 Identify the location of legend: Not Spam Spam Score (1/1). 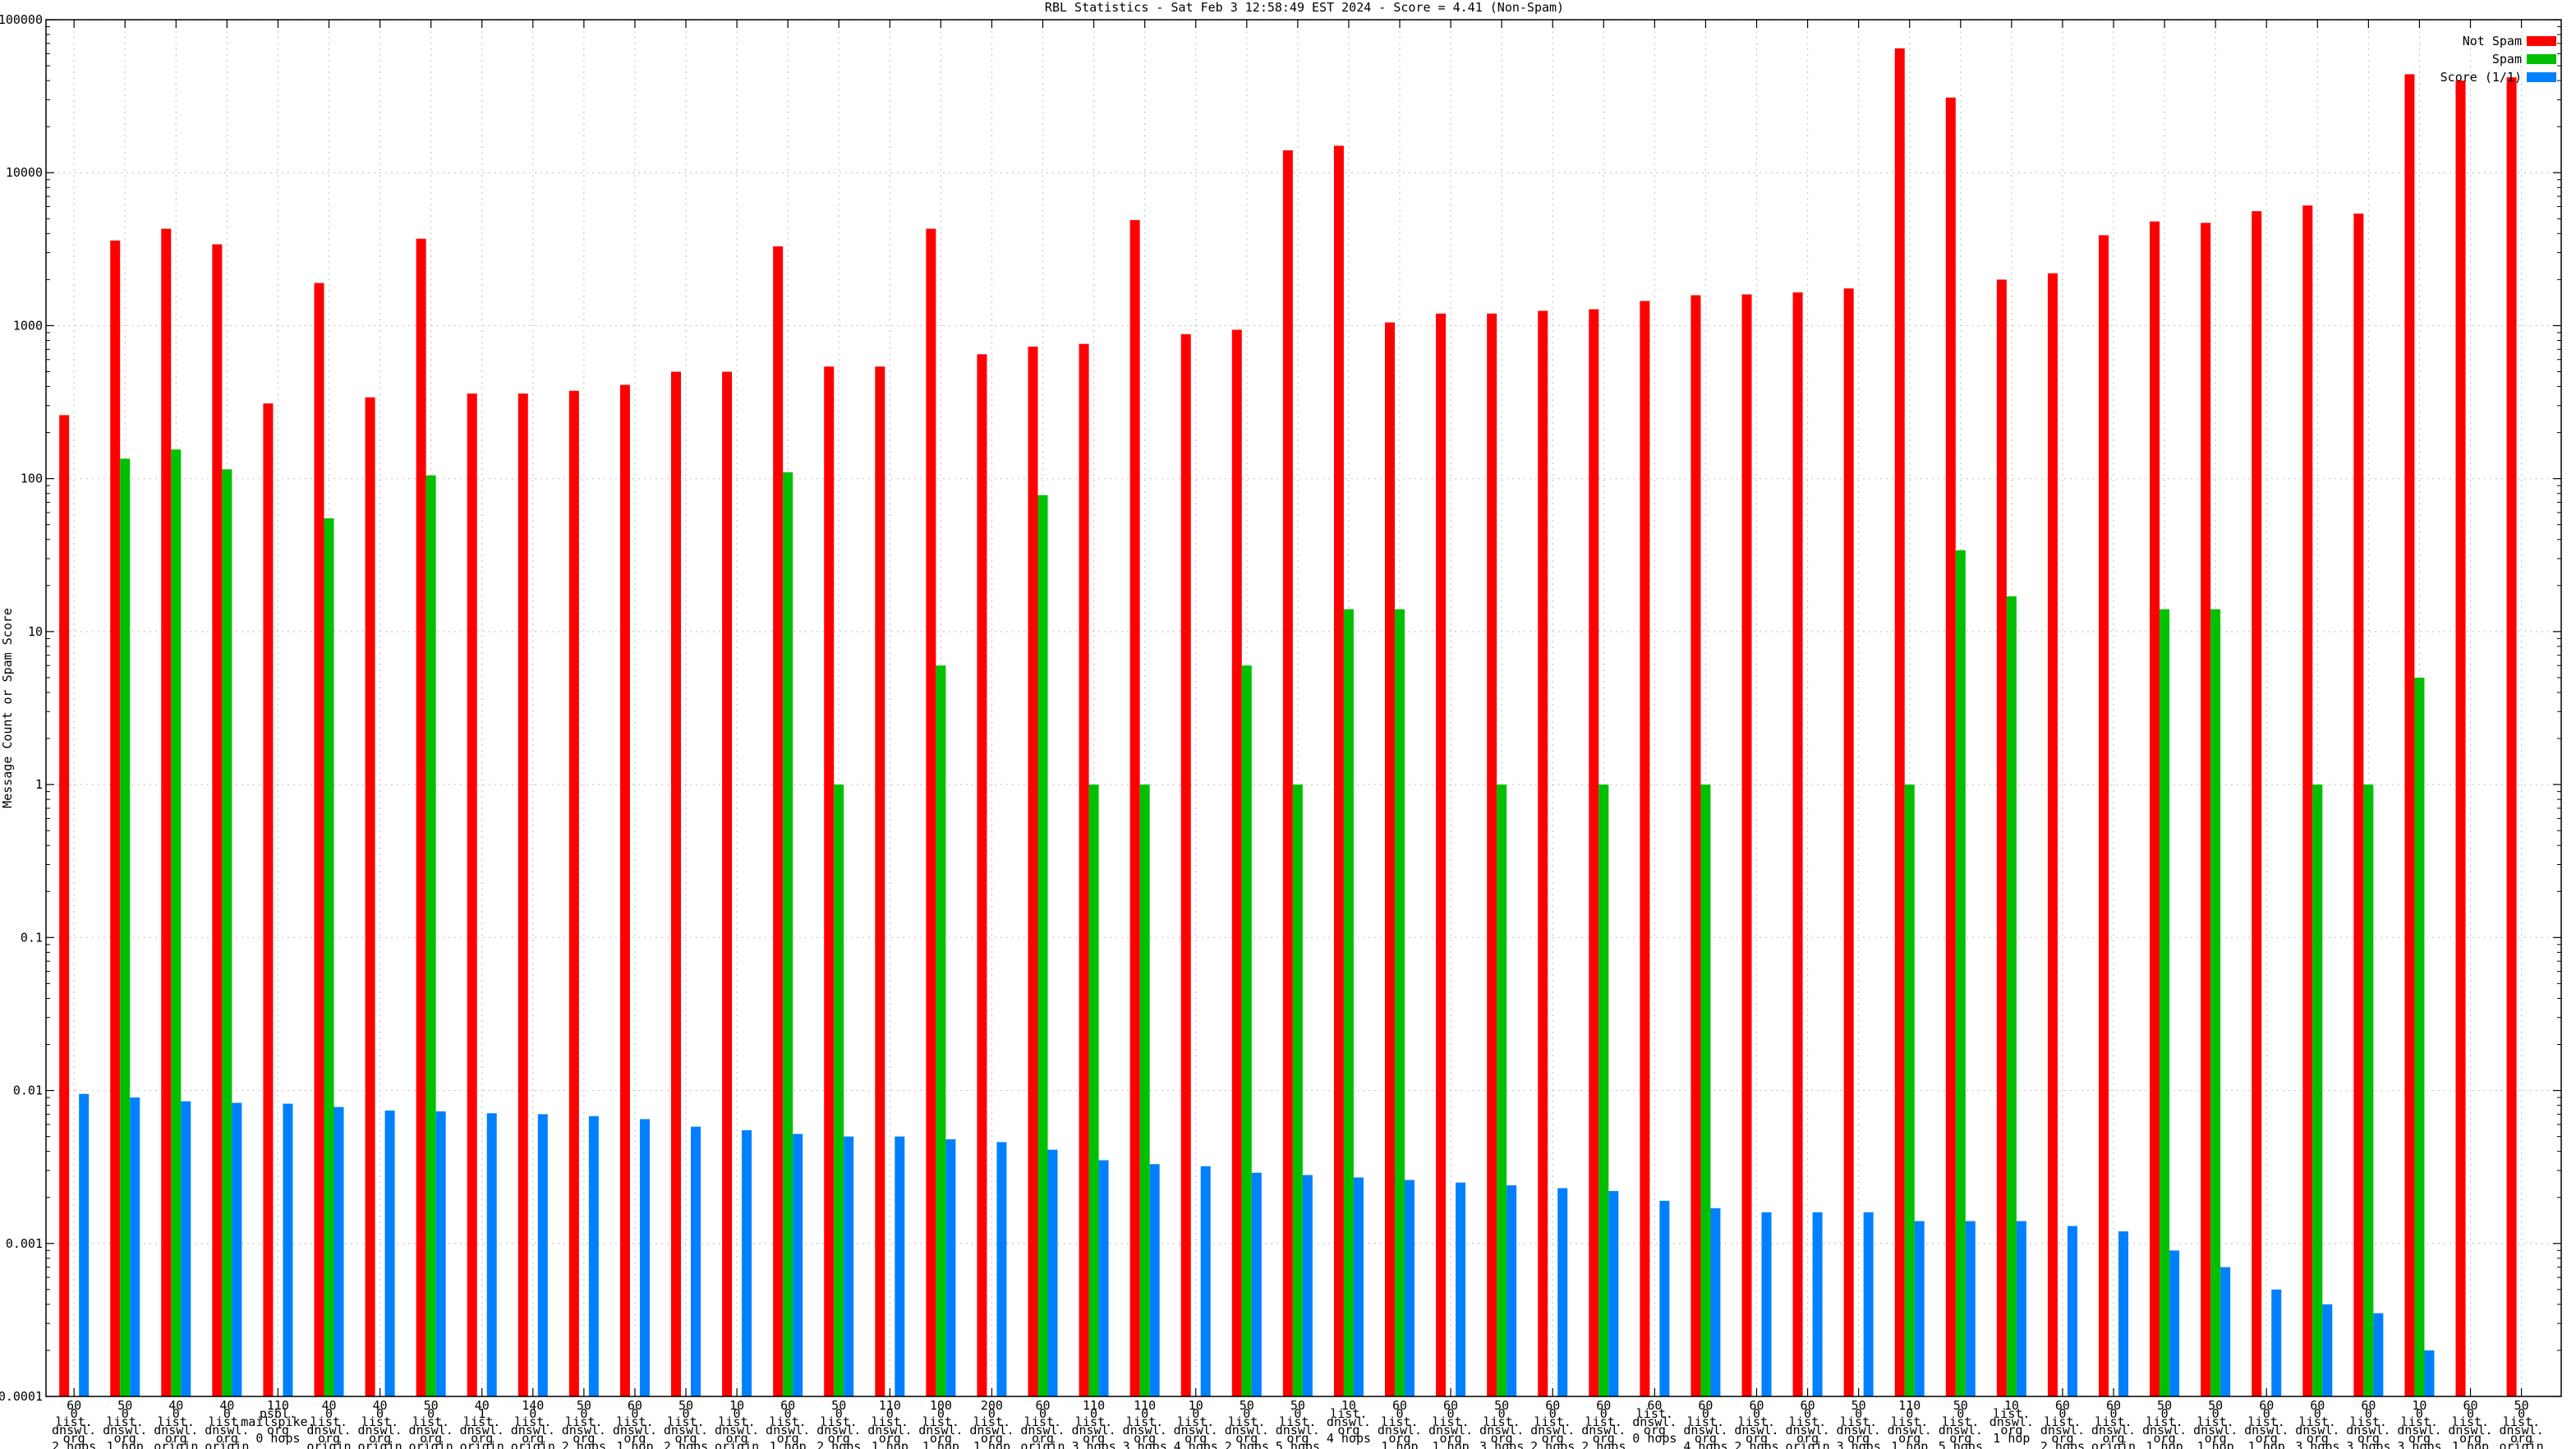
(2498, 59).